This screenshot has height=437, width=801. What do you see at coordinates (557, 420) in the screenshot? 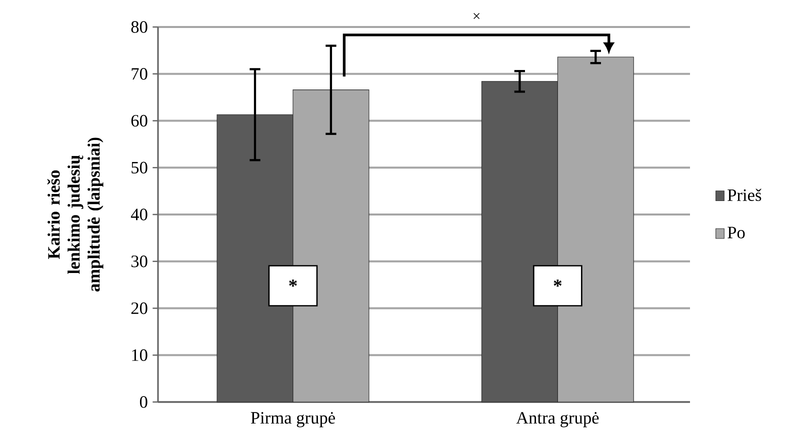
I see `x-tick-label: Antra grupė` at bounding box center [557, 420].